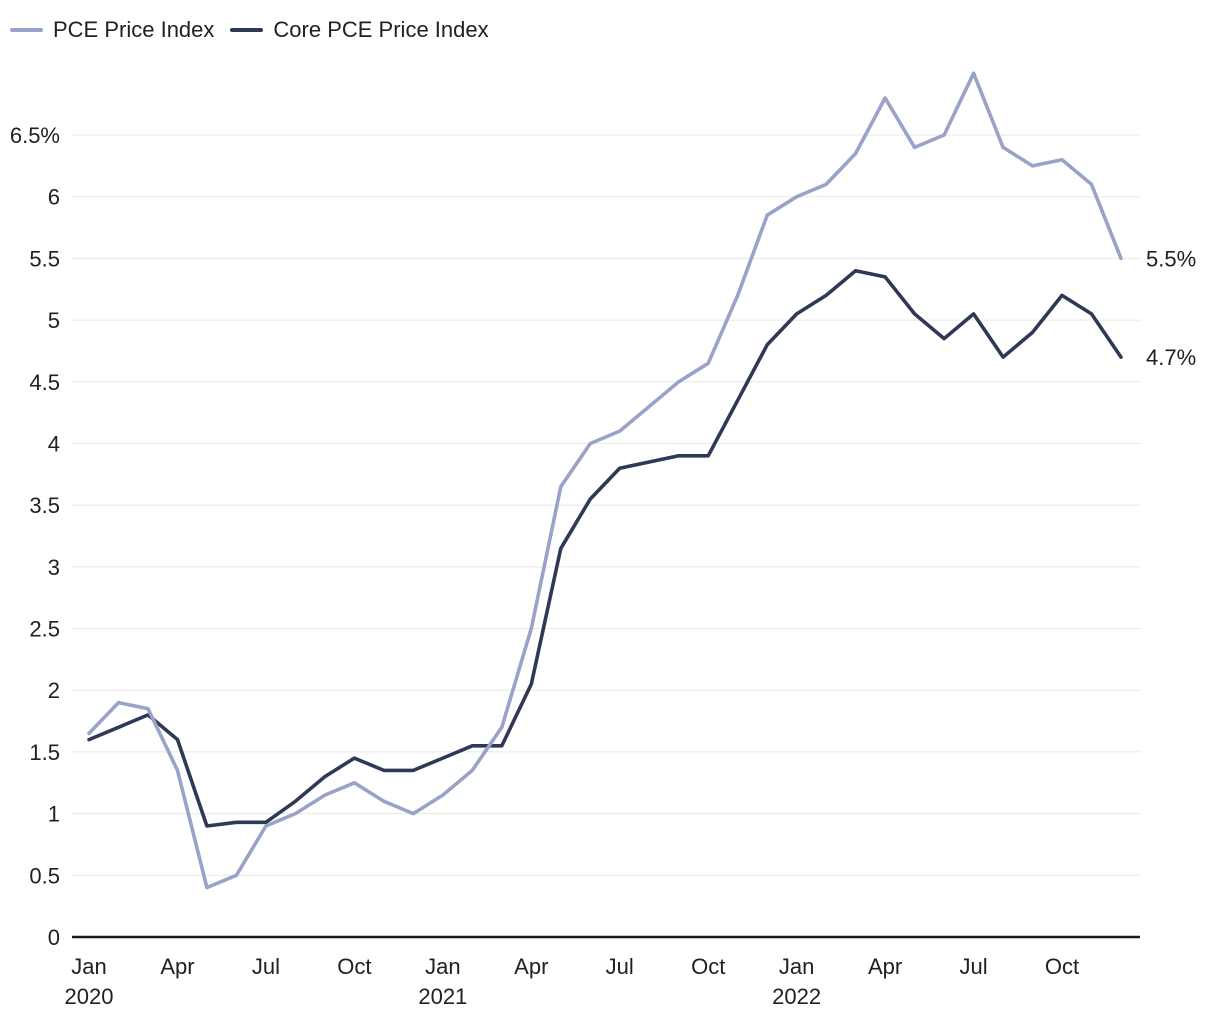  What do you see at coordinates (26, 30) in the screenshot?
I see `pce-line-swatch-icon` at bounding box center [26, 30].